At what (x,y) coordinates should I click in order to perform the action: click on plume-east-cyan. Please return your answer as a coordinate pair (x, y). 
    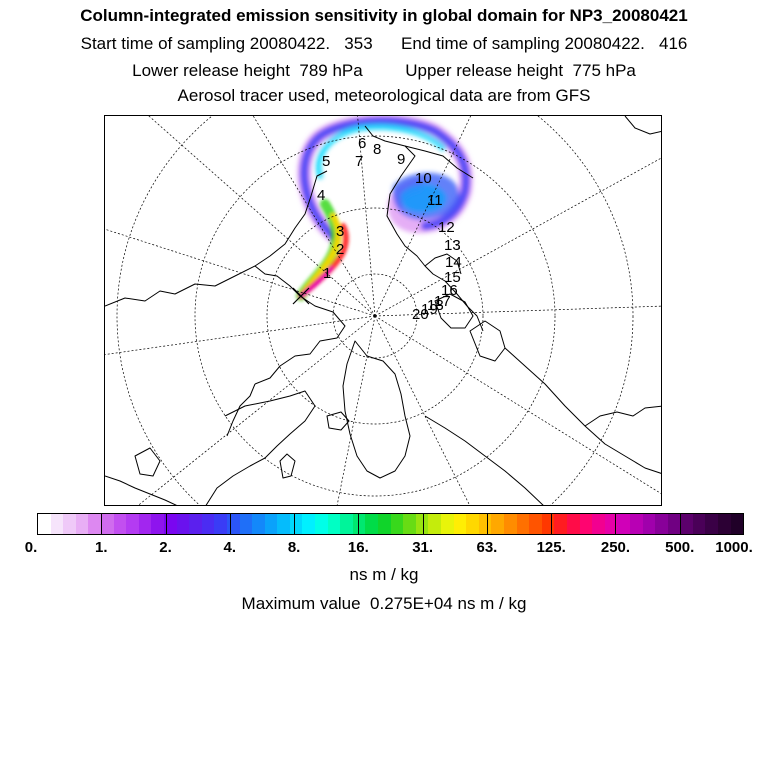
    Looking at the image, I should click on (423, 198).